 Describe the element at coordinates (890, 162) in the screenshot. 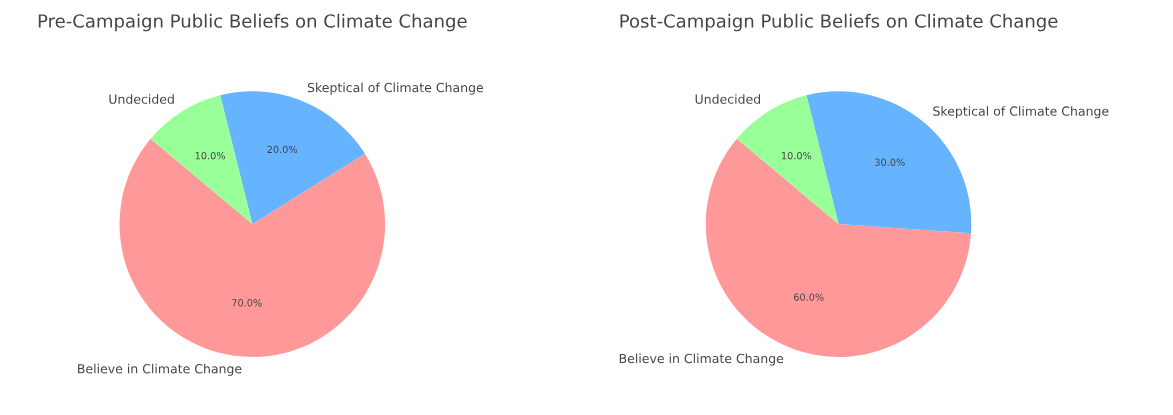

I see `data-label: 30.0%` at that location.